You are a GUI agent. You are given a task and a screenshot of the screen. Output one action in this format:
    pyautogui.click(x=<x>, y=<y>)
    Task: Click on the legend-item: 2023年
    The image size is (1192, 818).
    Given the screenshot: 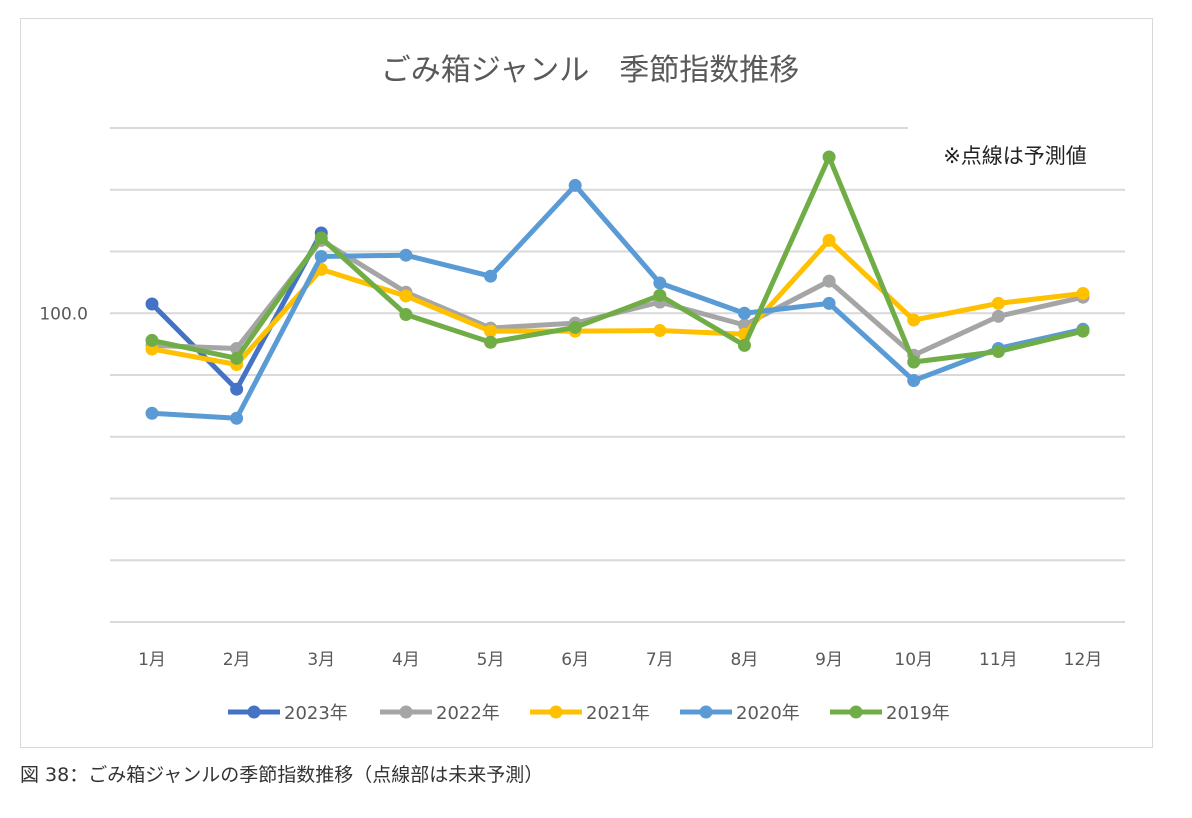 What is the action you would take?
    pyautogui.click(x=288, y=713)
    